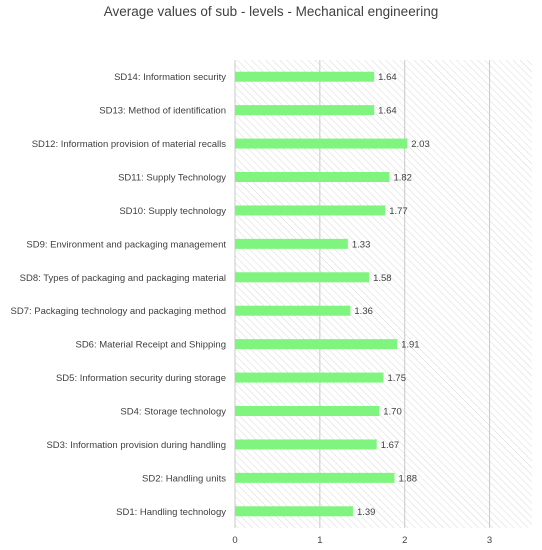 The height and width of the screenshot is (550, 542). What do you see at coordinates (410, 345) in the screenshot?
I see `value-label: 1.91` at bounding box center [410, 345].